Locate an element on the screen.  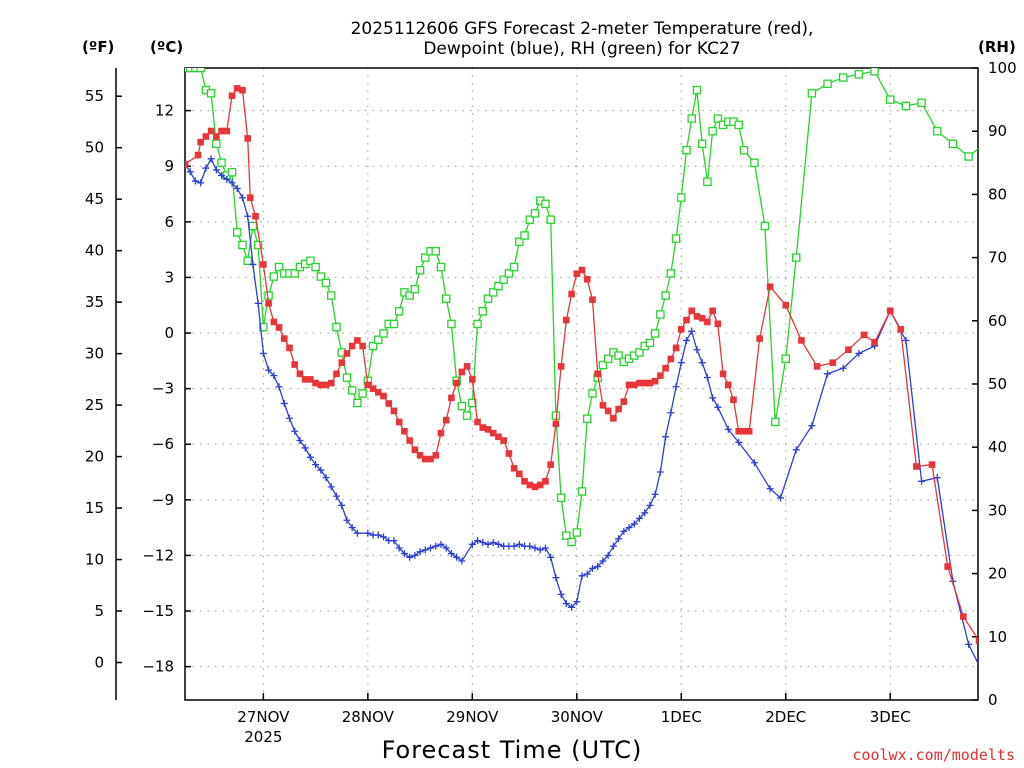
fahrenheit-tick-label: 15 is located at coordinates (94, 508).